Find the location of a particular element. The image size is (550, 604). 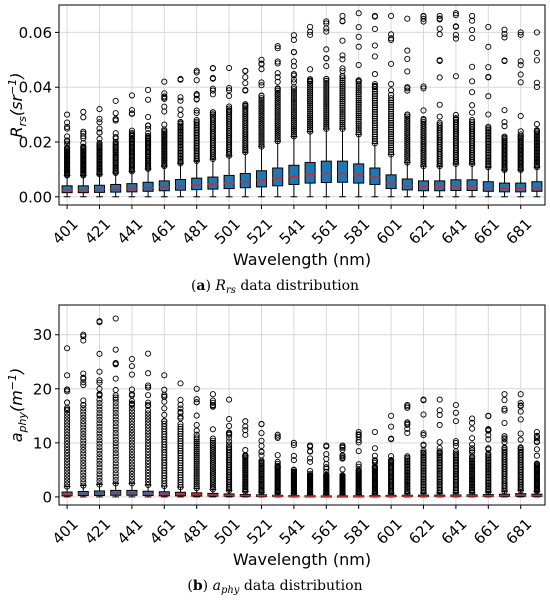

y-tick-label: 30 is located at coordinates (42, 335).